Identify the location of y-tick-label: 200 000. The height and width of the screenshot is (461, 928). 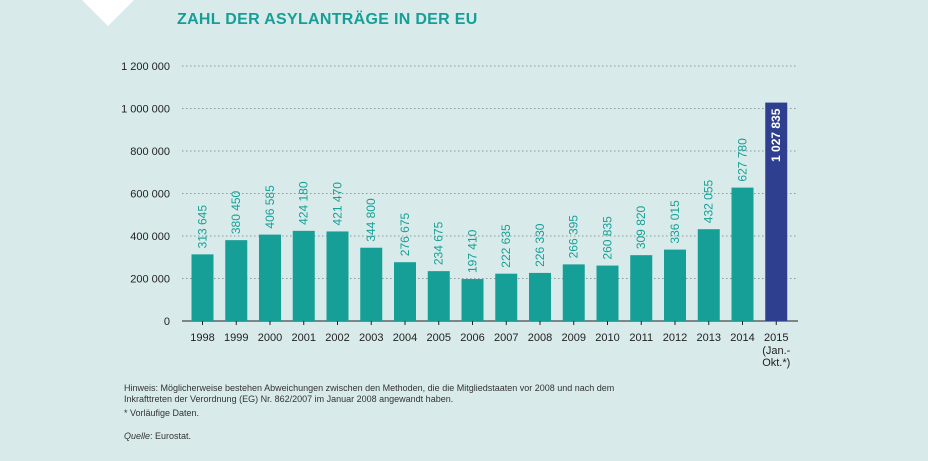
(150, 280).